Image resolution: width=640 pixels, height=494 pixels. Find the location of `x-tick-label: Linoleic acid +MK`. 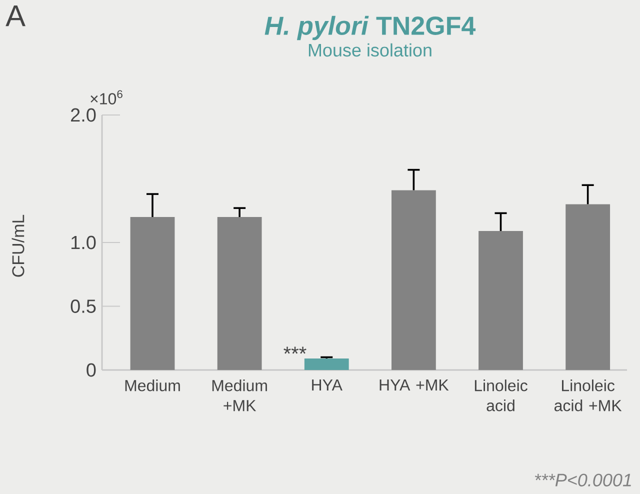

x-tick-label: Linoleic acid +MK is located at coordinates (588, 396).